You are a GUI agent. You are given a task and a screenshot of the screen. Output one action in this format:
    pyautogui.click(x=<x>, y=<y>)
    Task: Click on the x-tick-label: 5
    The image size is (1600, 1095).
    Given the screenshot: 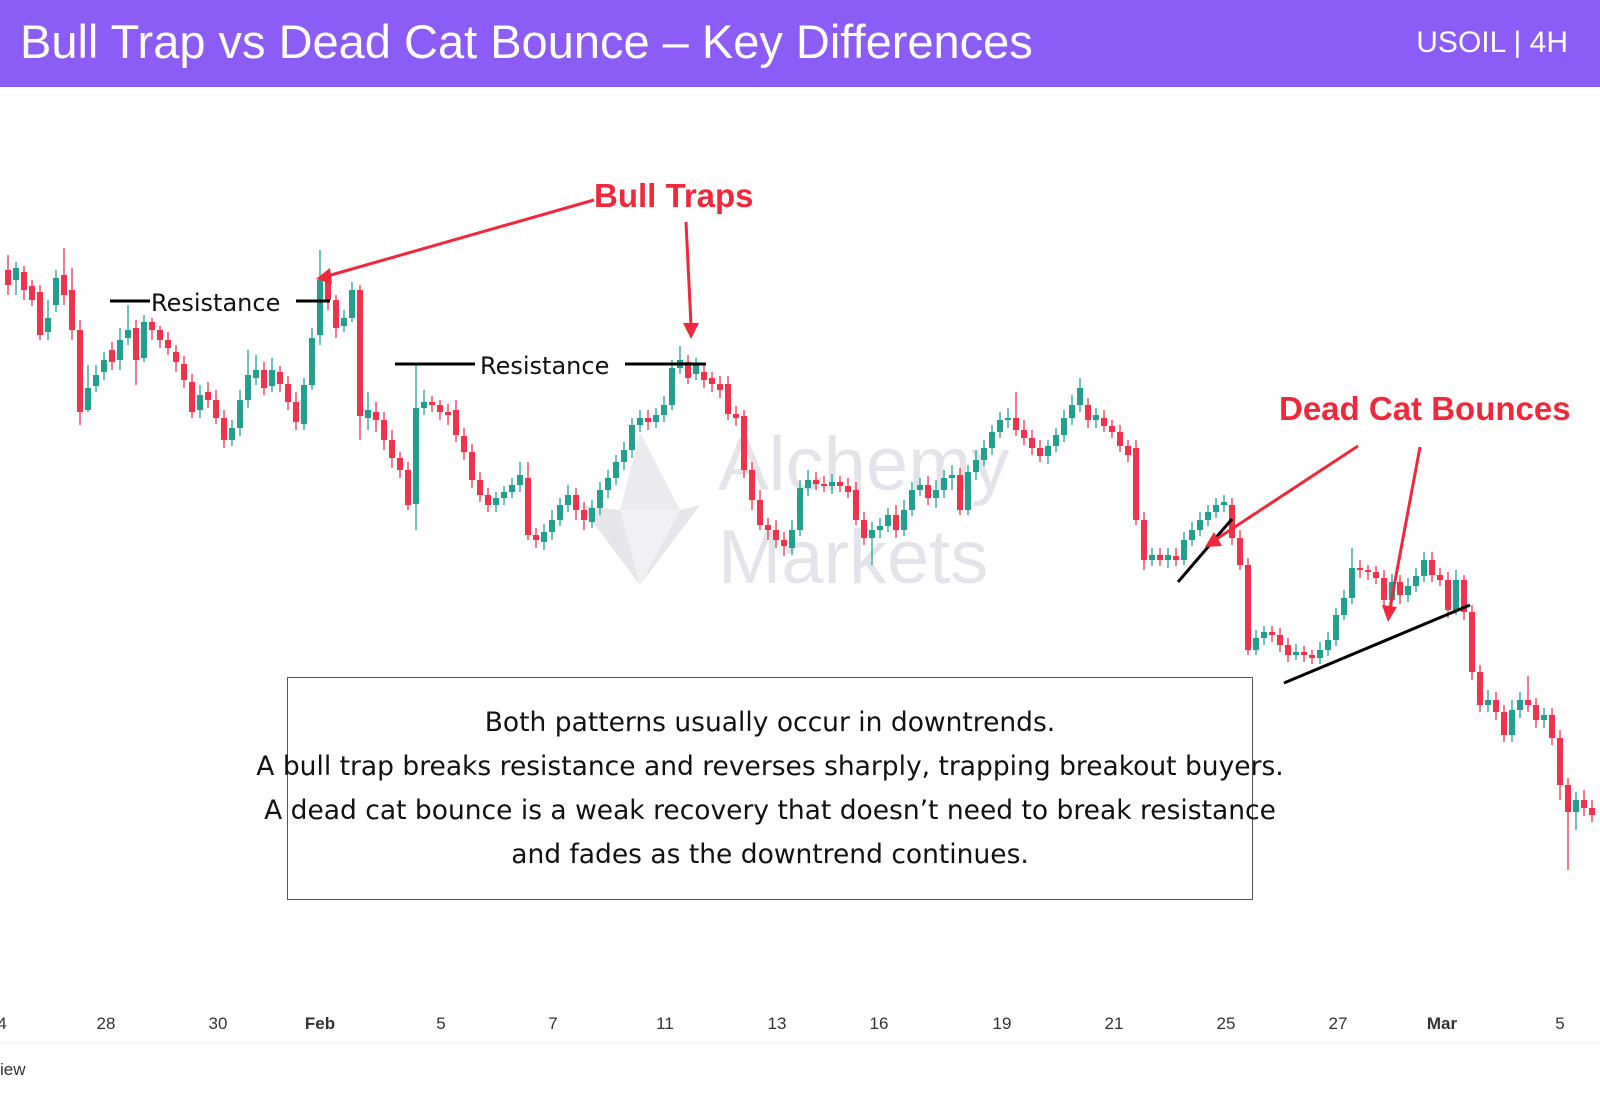 What is the action you would take?
    pyautogui.click(x=1559, y=1023)
    